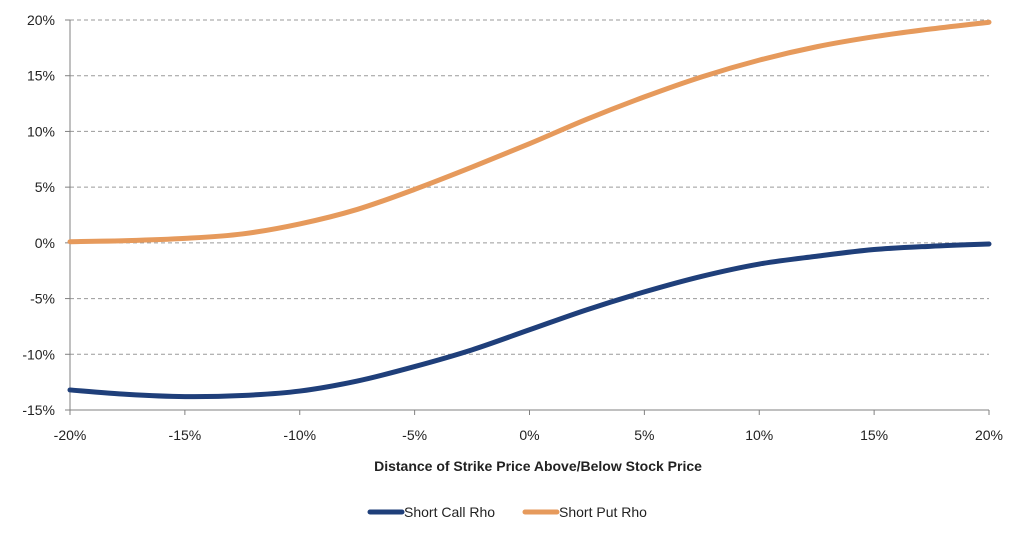 Image resolution: width=1024 pixels, height=539 pixels. I want to click on y-tick-label: 0%, so click(45, 243).